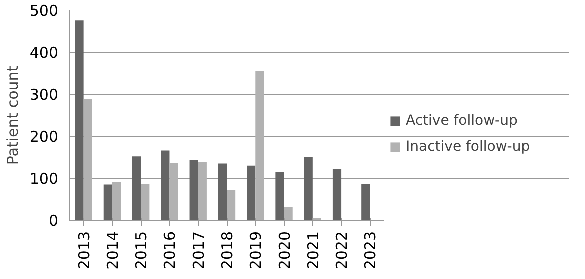 This screenshot has width=585, height=279. Describe the element at coordinates (227, 250) in the screenshot. I see `x-tick-label: 2018` at that location.